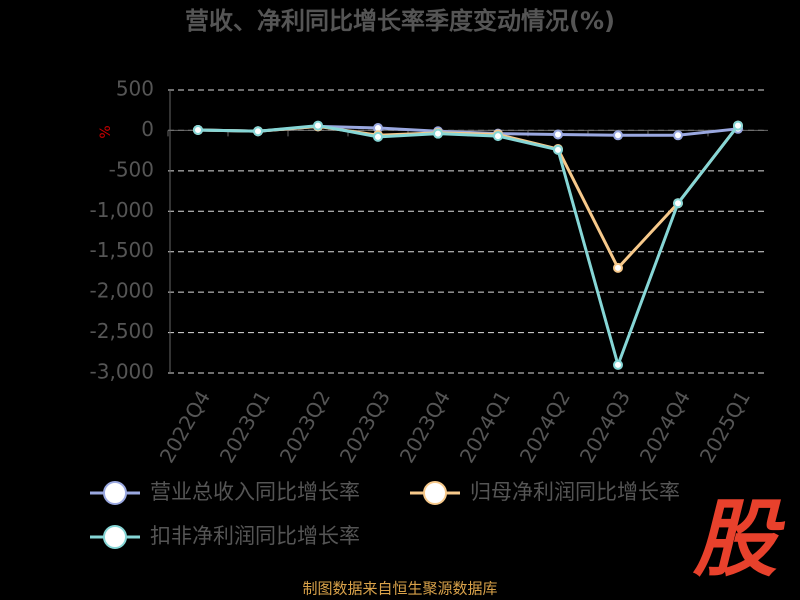 The width and height of the screenshot is (800, 600). What do you see at coordinates (425, 426) in the screenshot?
I see `x-tick-label: 2023Q4` at bounding box center [425, 426].